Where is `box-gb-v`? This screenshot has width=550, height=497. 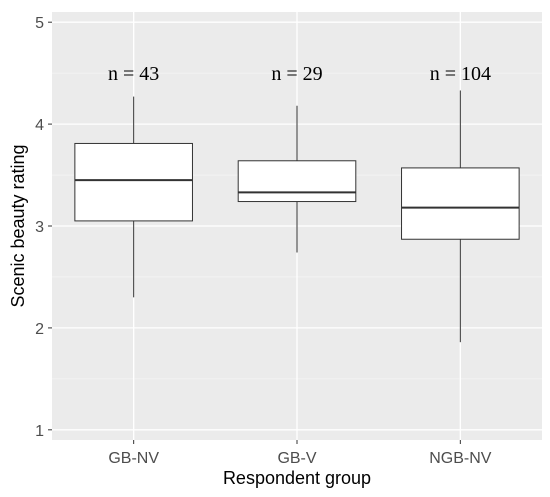
box-gb-v is located at coordinates (297, 179).